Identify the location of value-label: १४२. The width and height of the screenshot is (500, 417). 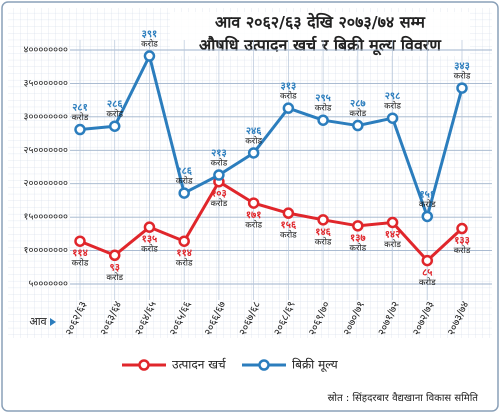
(393, 234).